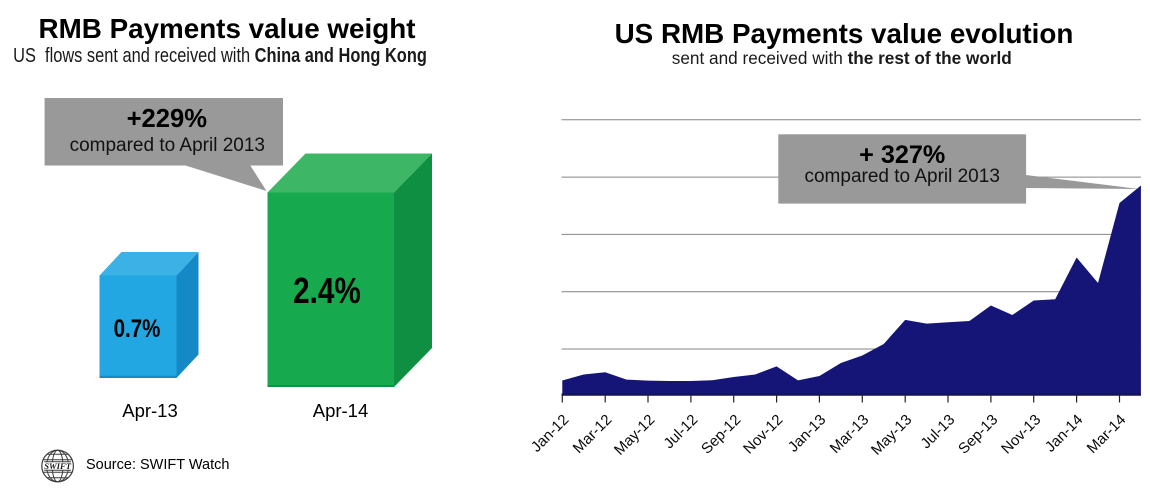 The width and height of the screenshot is (1150, 497). What do you see at coordinates (57, 466) in the screenshot?
I see `svg-text: SWIFT` at bounding box center [57, 466].